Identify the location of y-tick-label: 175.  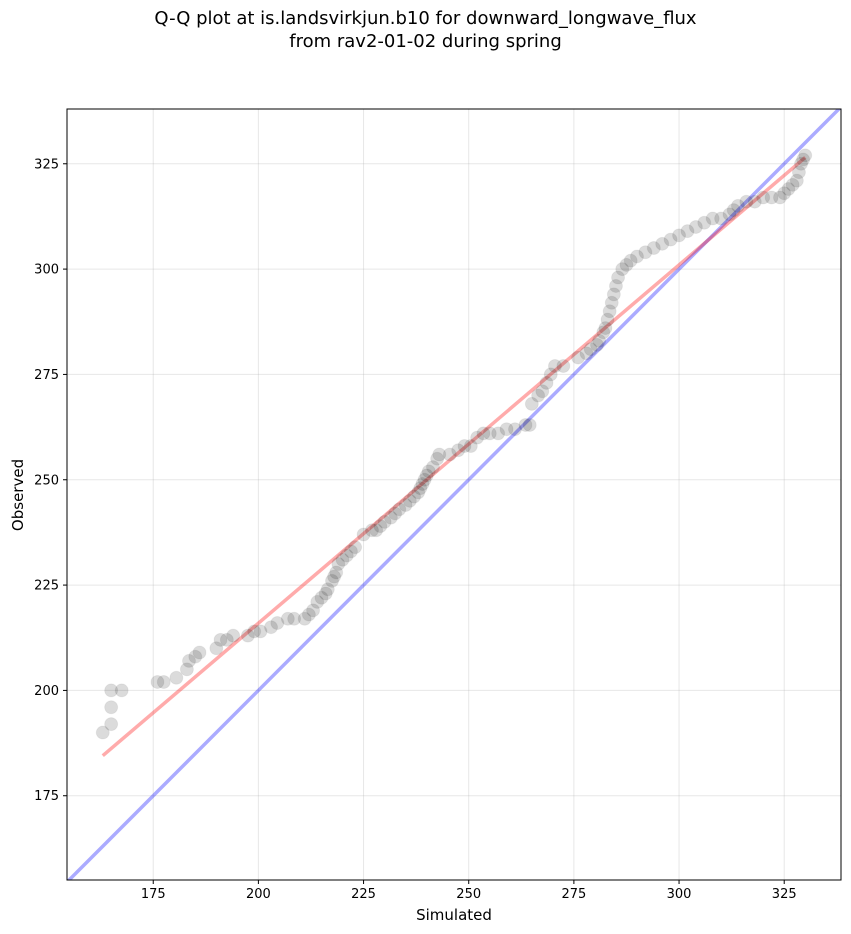
(46, 796).